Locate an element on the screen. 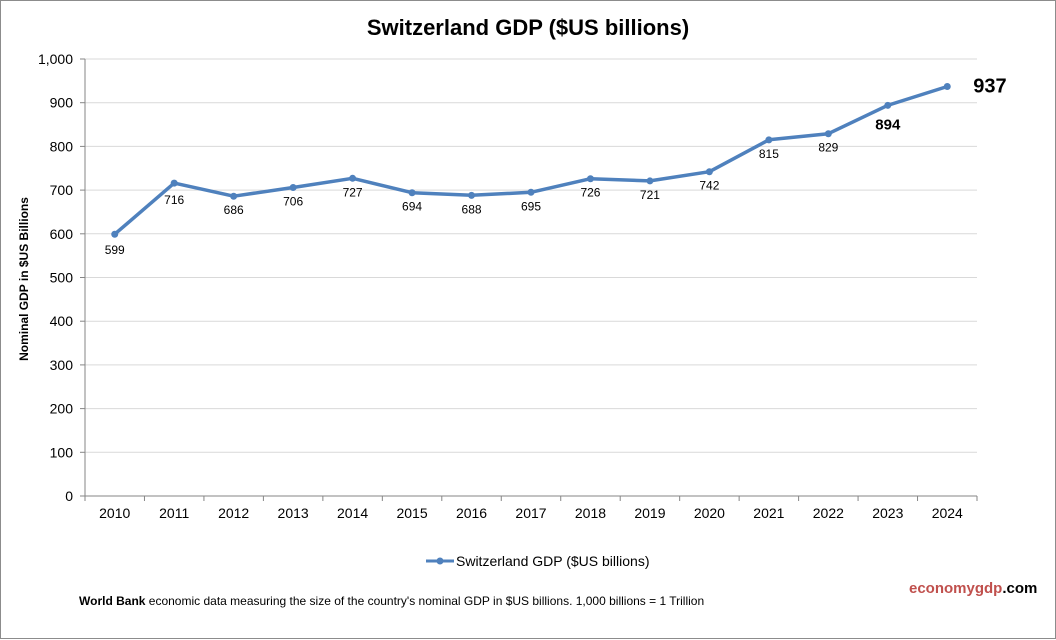 The height and width of the screenshot is (640, 1056). data-label: 686 is located at coordinates (234, 210).